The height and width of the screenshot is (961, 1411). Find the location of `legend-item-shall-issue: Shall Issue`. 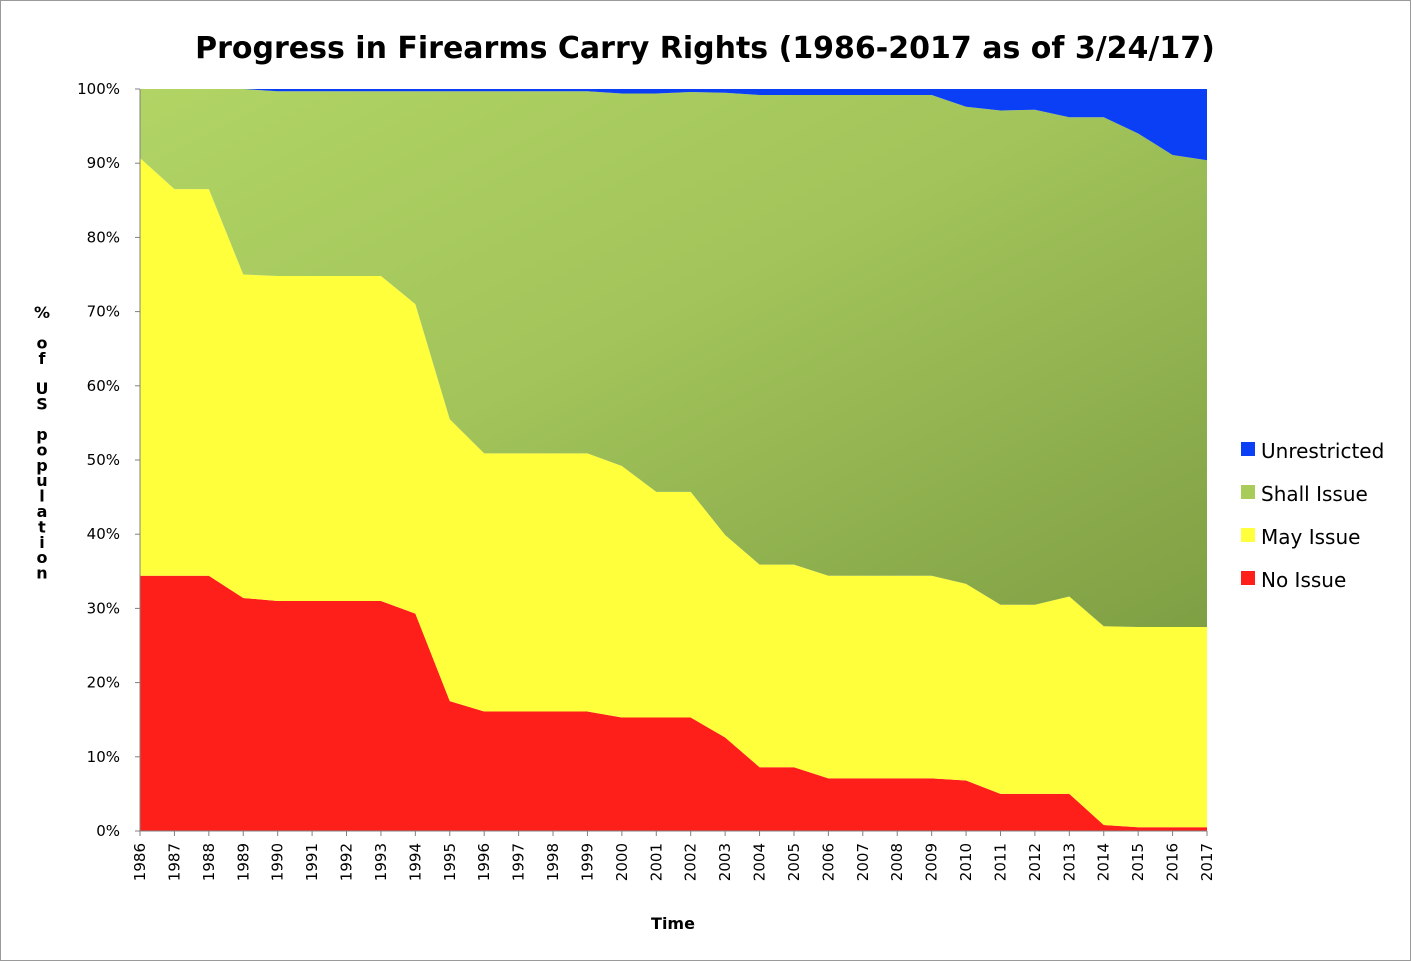

legend-item-shall-issue: Shall Issue is located at coordinates (1304, 494).